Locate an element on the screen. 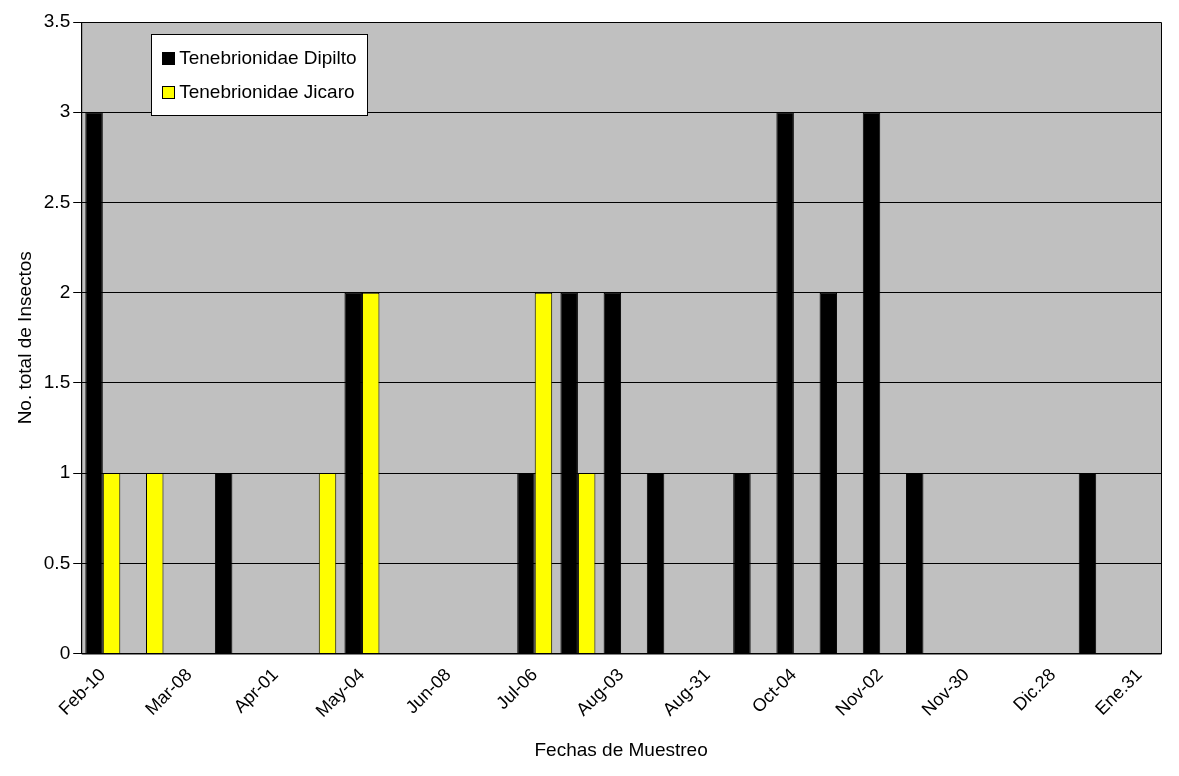 The height and width of the screenshot is (776, 1179). legend-label: Tenebrionidae Dipilto is located at coordinates (267, 58).